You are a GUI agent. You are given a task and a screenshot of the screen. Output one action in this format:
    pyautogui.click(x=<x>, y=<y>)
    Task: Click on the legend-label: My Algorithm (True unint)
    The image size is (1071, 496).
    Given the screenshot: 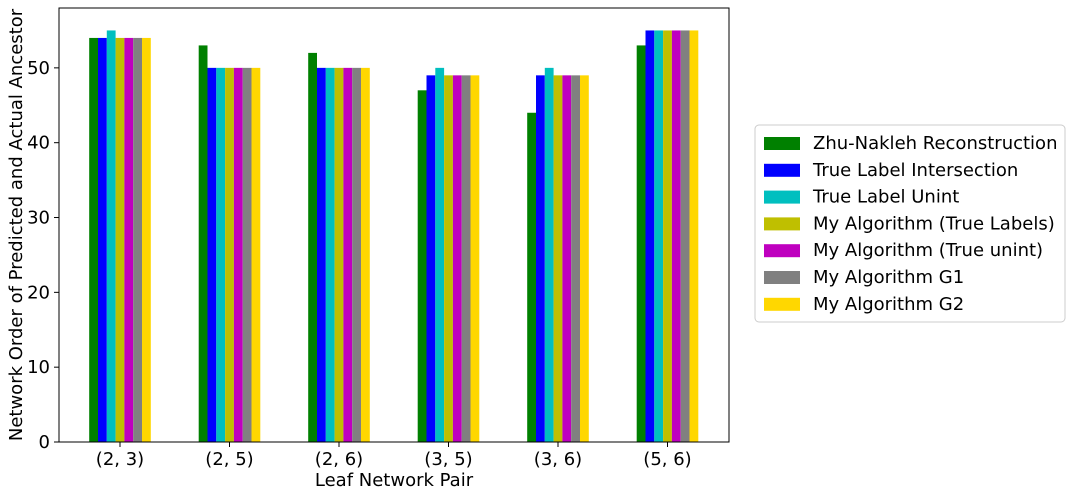 What is the action you would take?
    pyautogui.click(x=928, y=250)
    